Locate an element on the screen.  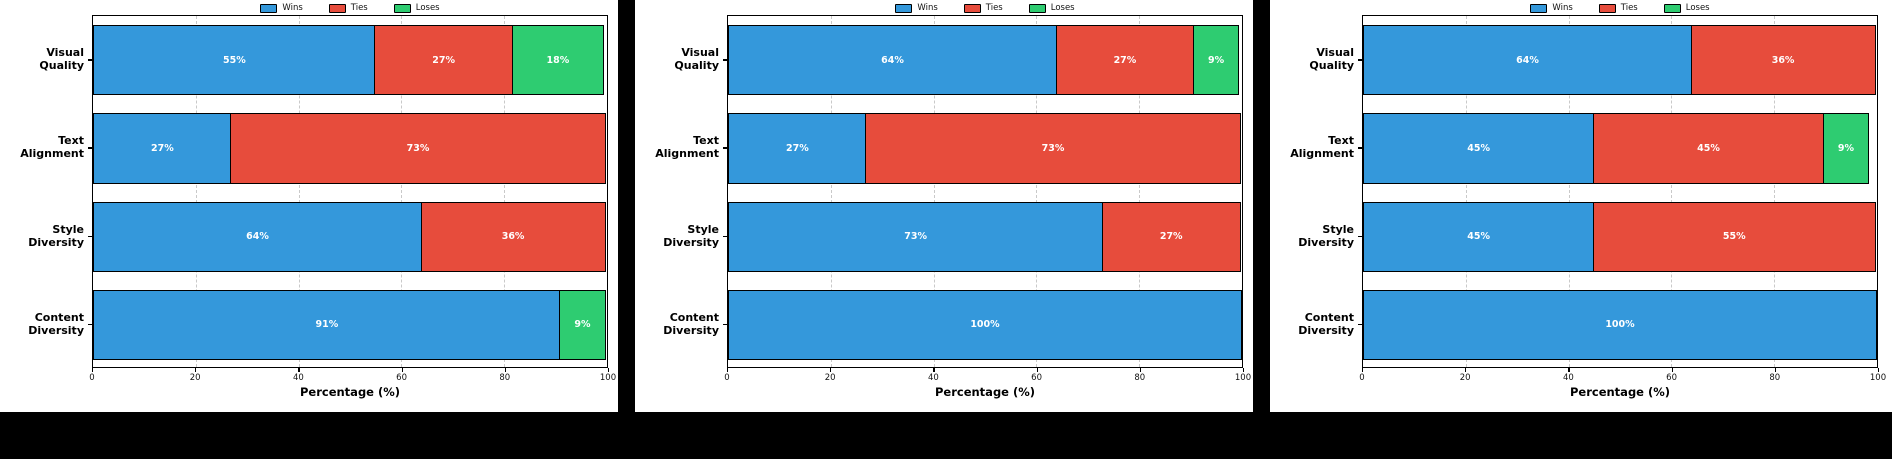
loses-bar-segment: 18% is located at coordinates (558, 60).